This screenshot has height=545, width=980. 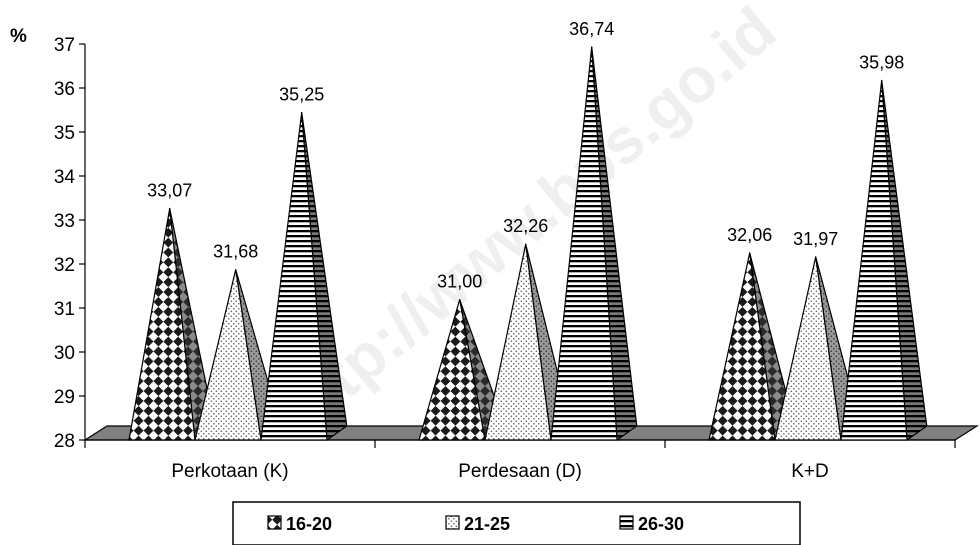 I want to click on legend-label: 26-30, so click(x=661, y=524).